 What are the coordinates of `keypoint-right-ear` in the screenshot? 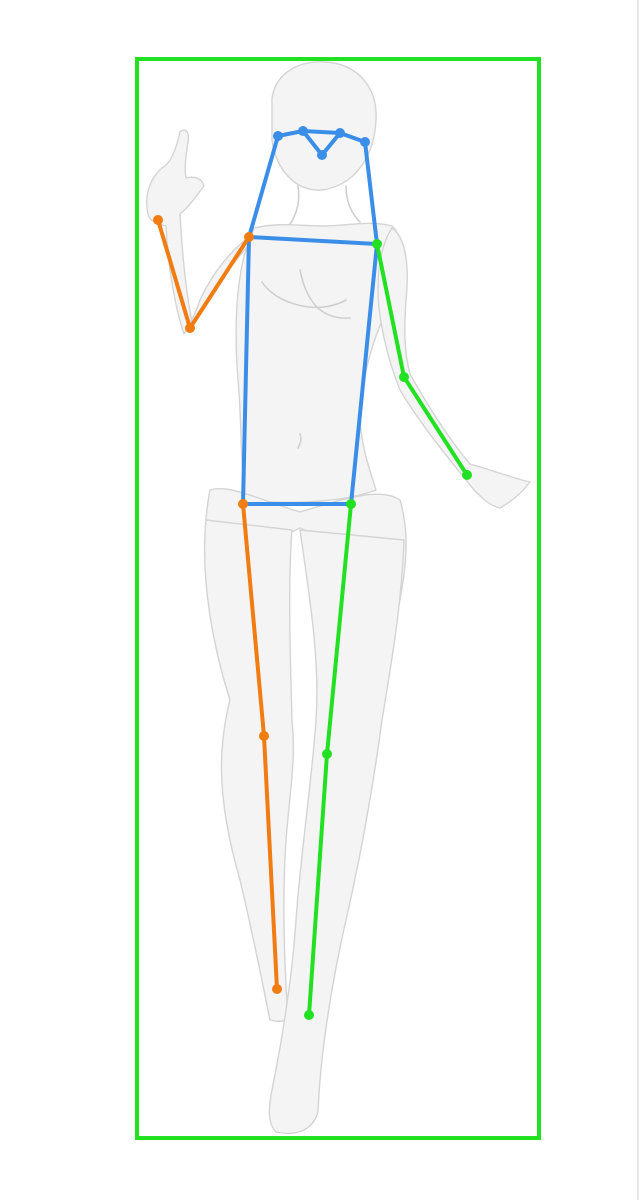 It's located at (278, 136).